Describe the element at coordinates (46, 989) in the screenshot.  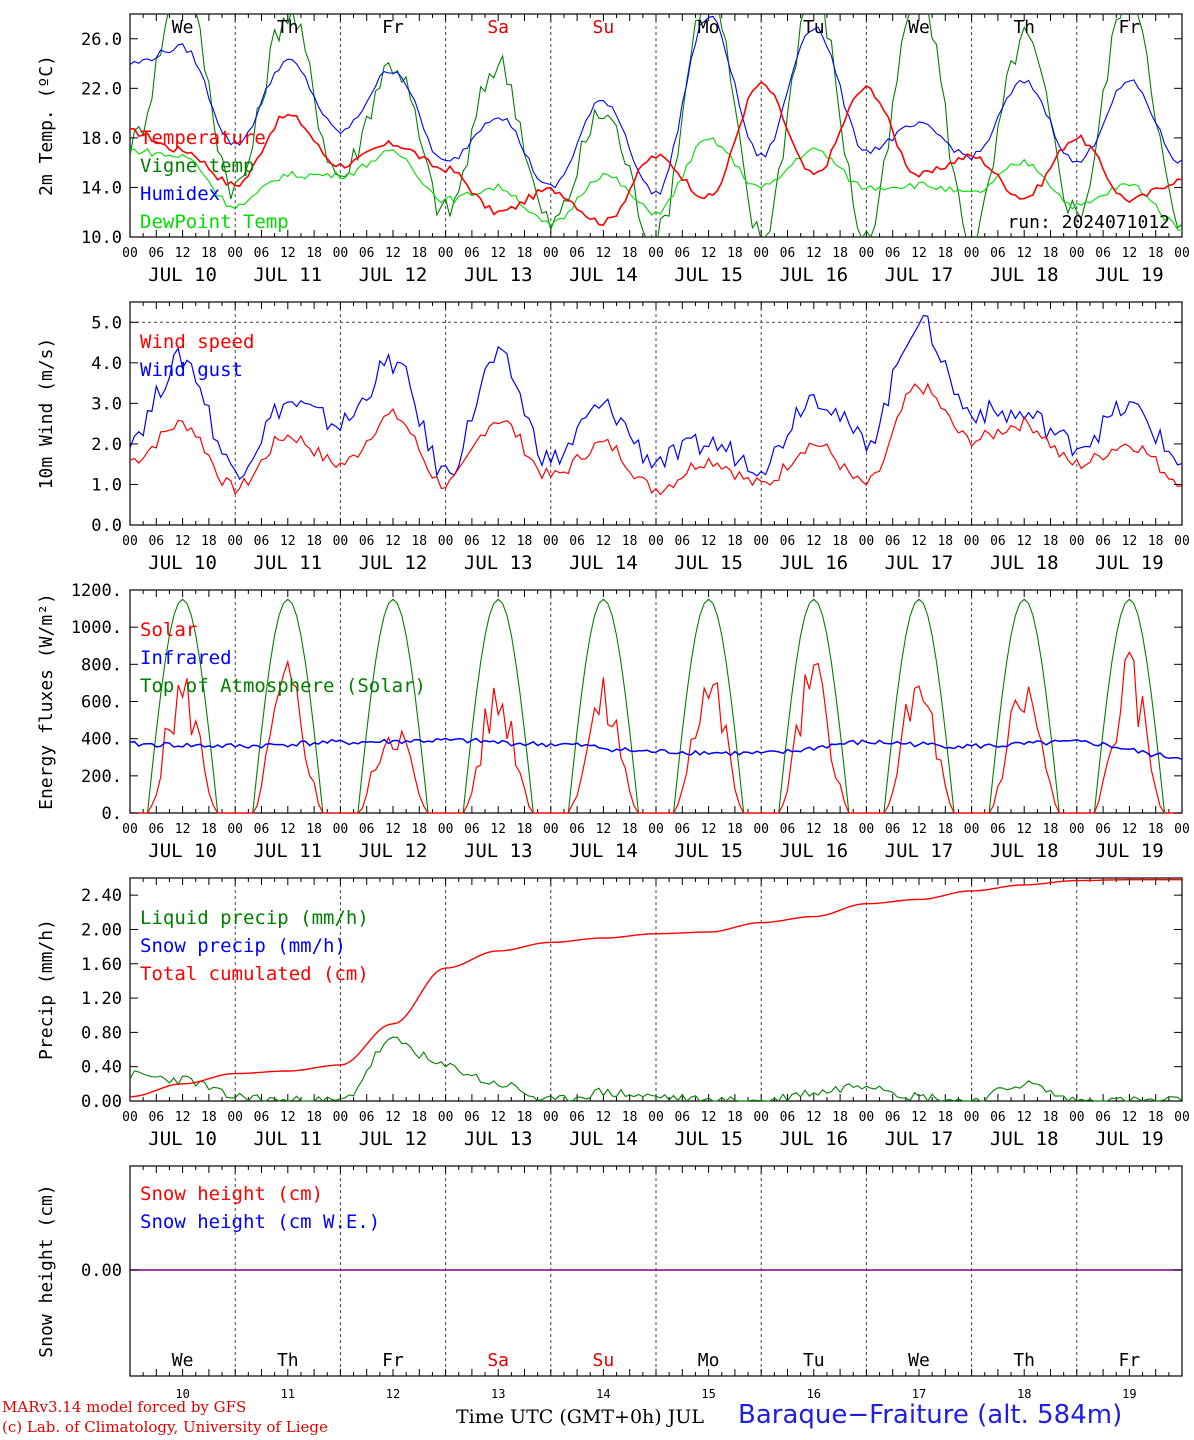
I see `y-axis-label: Precip (mm/h)` at that location.